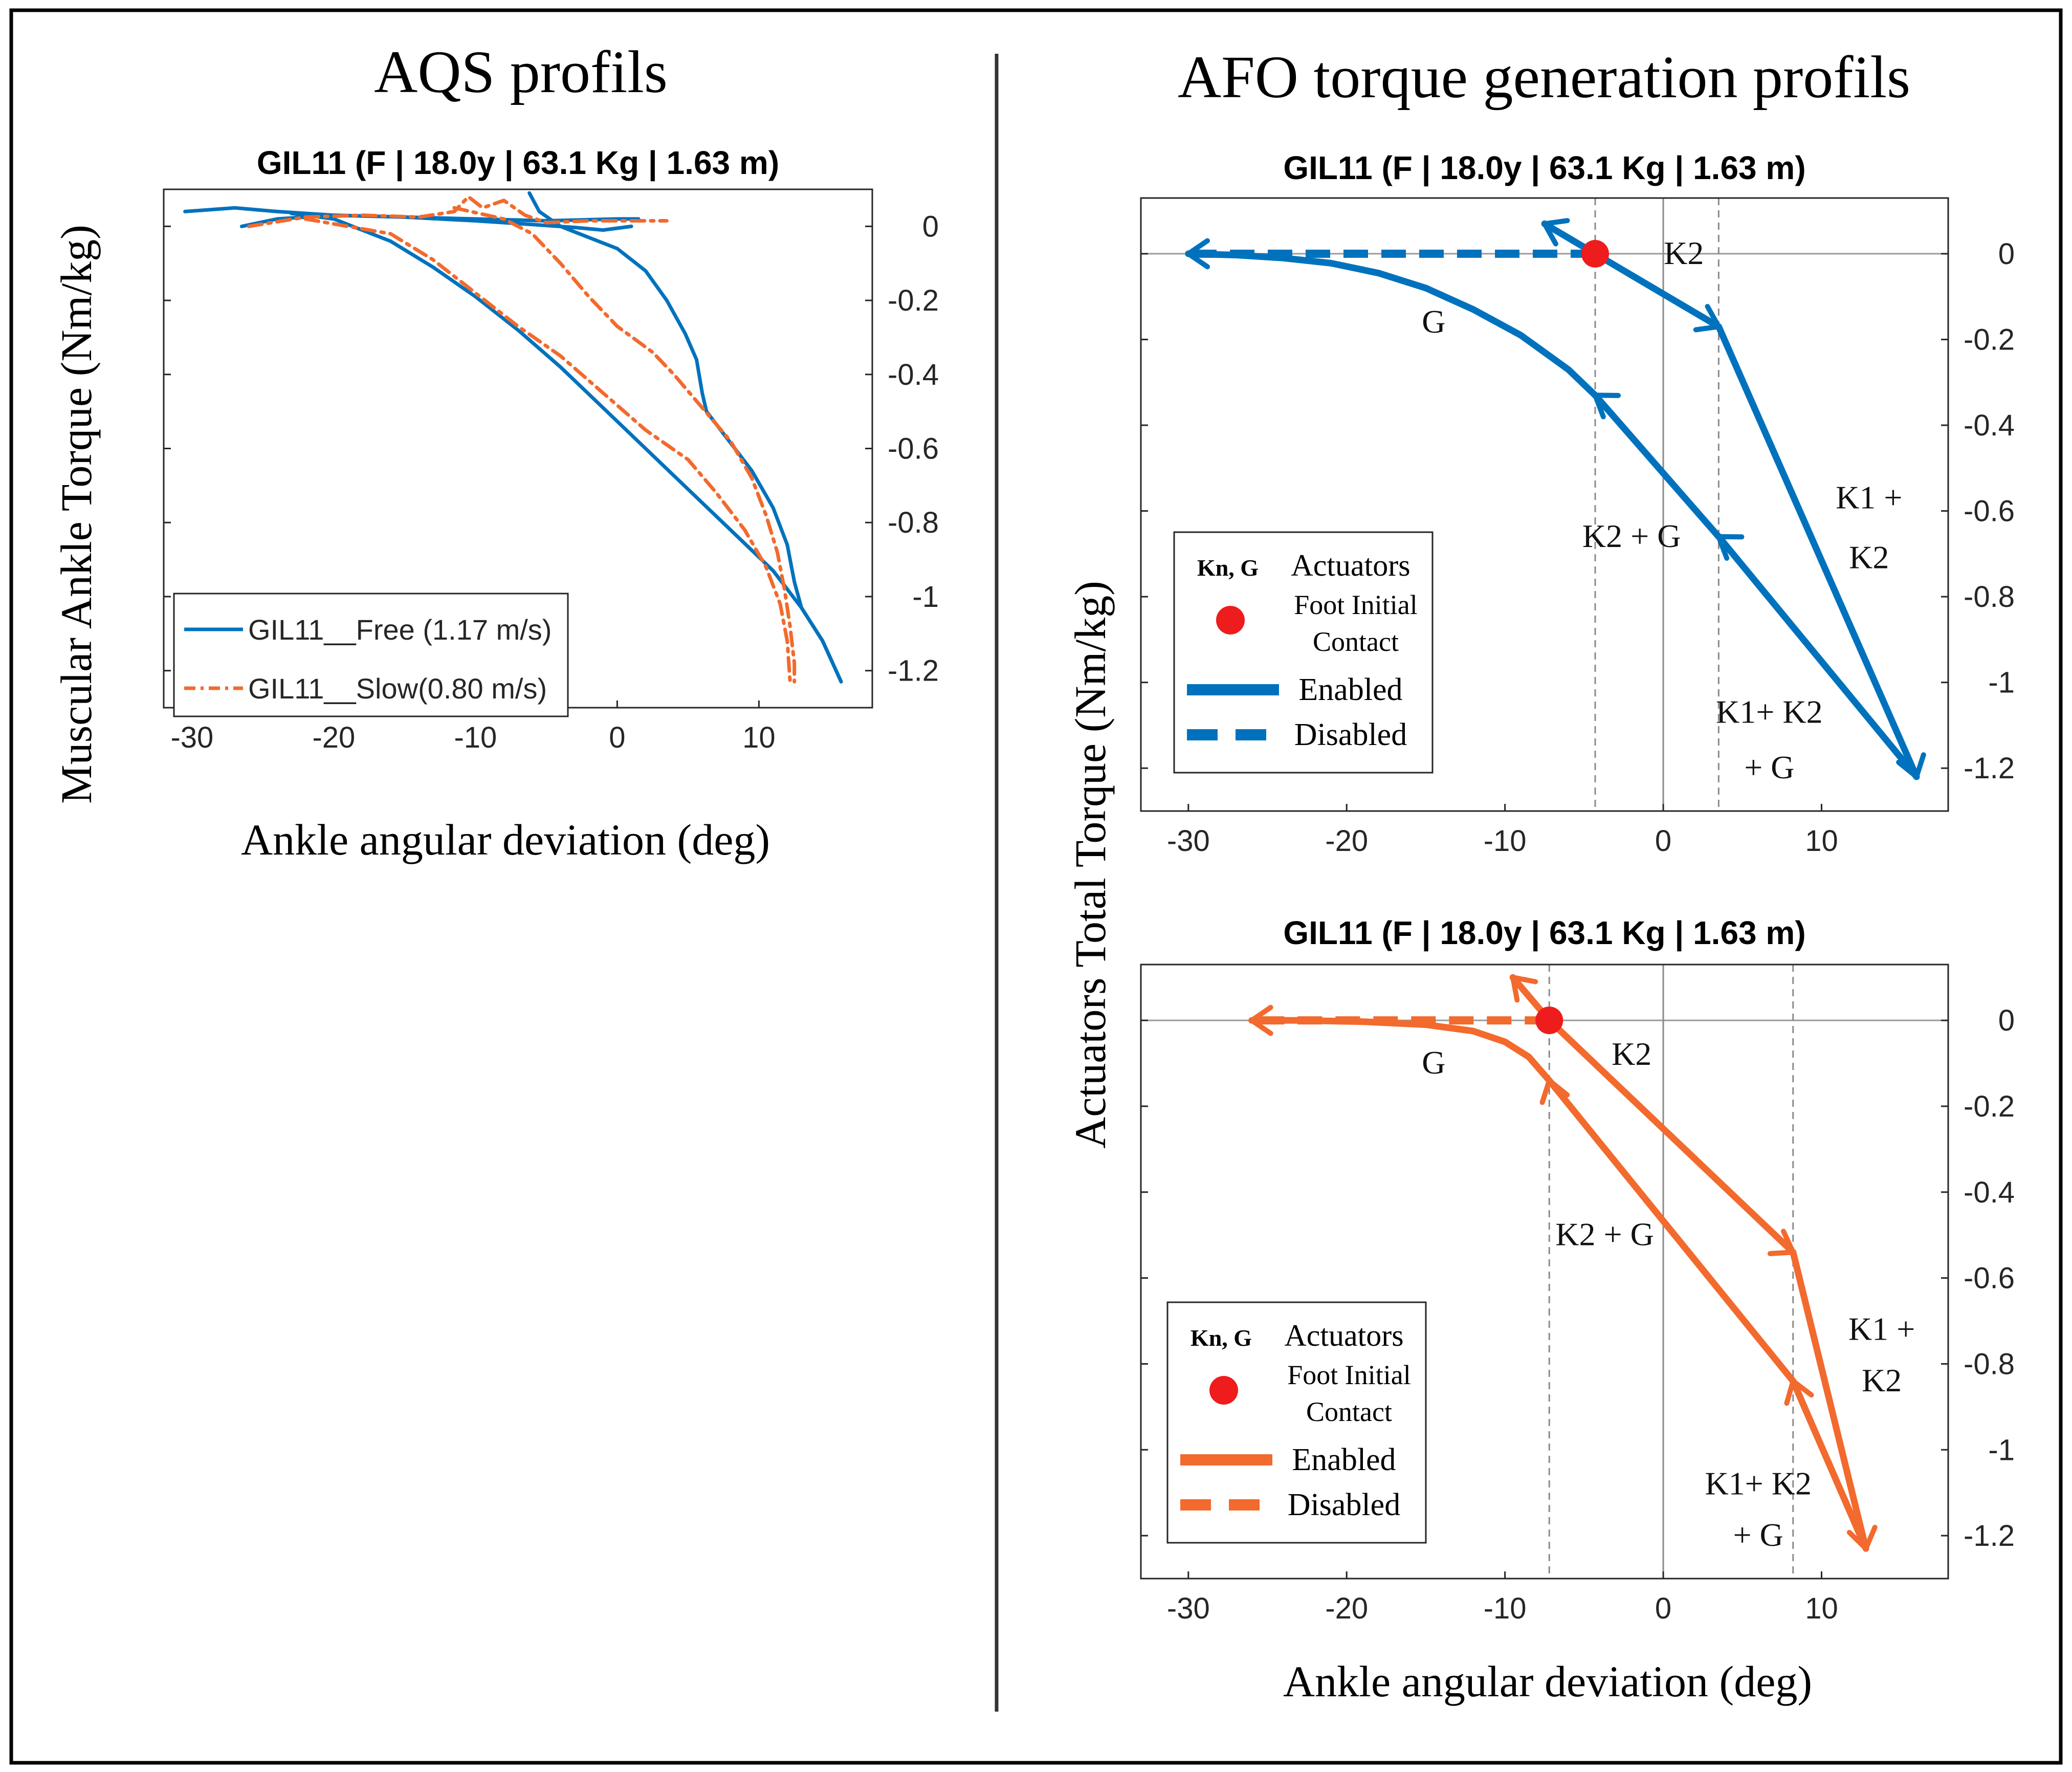  What do you see at coordinates (1350, 565) in the screenshot?
I see `afo-free-legend-header: Actuators` at bounding box center [1350, 565].